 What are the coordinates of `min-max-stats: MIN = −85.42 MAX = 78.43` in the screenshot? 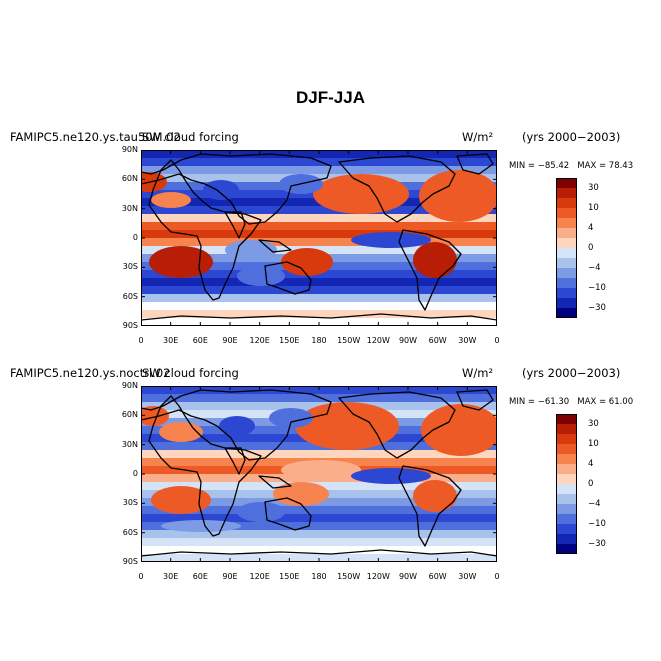 It's located at (571, 166).